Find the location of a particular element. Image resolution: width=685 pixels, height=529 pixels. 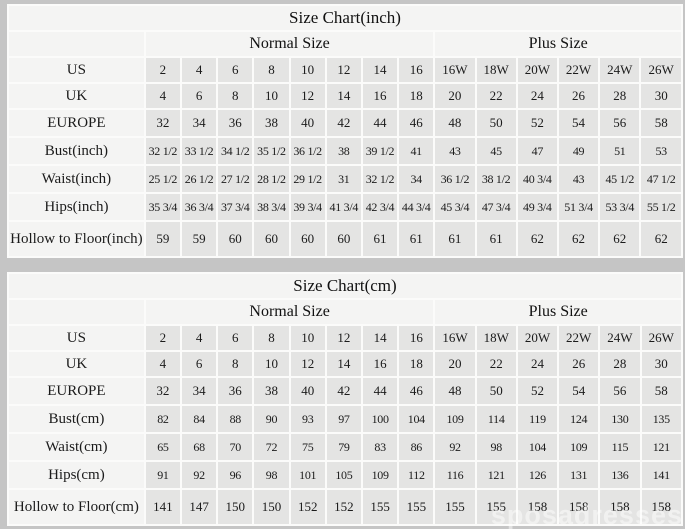

value-cell: 26W is located at coordinates (661, 70).